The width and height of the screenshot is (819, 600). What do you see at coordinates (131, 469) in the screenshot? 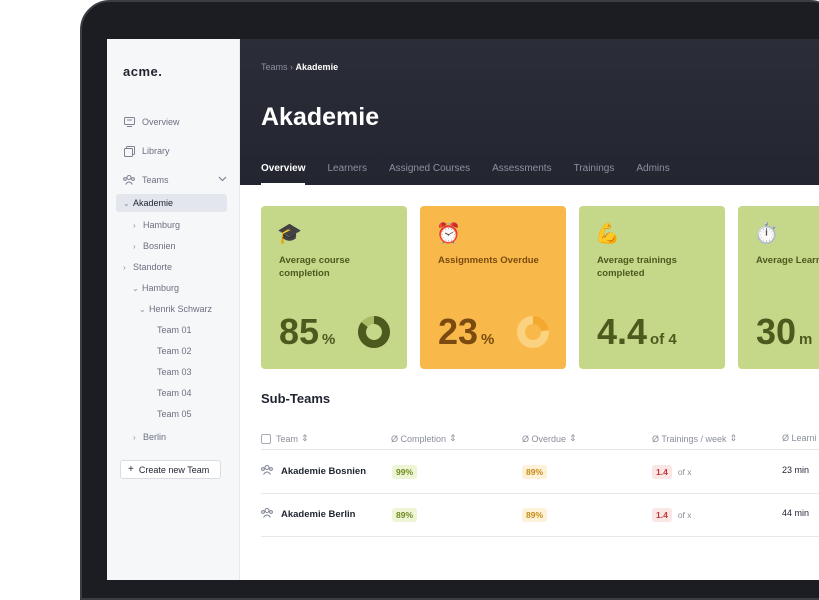
I see `plus-icon: +` at bounding box center [131, 469].